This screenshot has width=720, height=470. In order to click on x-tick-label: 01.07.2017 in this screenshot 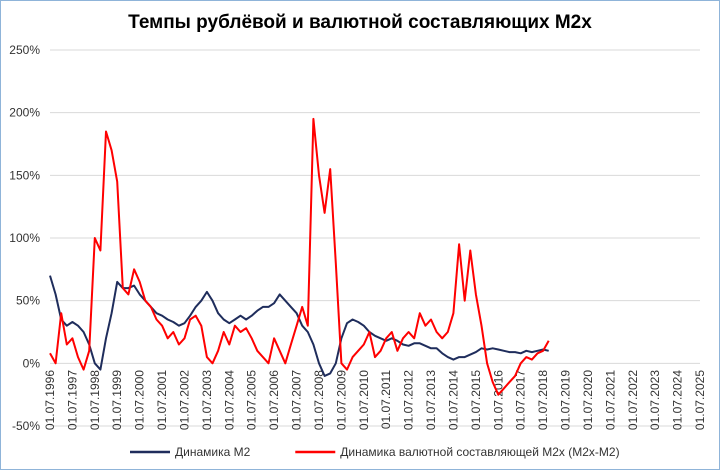, I will do `click(521, 400)`.